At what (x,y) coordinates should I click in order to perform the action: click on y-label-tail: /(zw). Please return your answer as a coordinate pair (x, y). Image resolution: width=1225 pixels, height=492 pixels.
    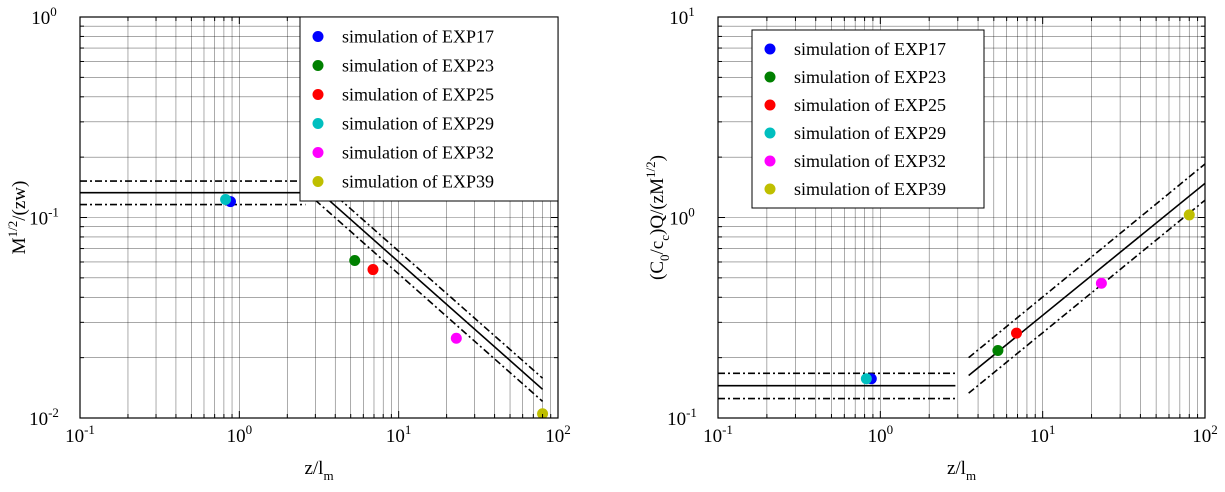
    Looking at the image, I should click on (19, 201).